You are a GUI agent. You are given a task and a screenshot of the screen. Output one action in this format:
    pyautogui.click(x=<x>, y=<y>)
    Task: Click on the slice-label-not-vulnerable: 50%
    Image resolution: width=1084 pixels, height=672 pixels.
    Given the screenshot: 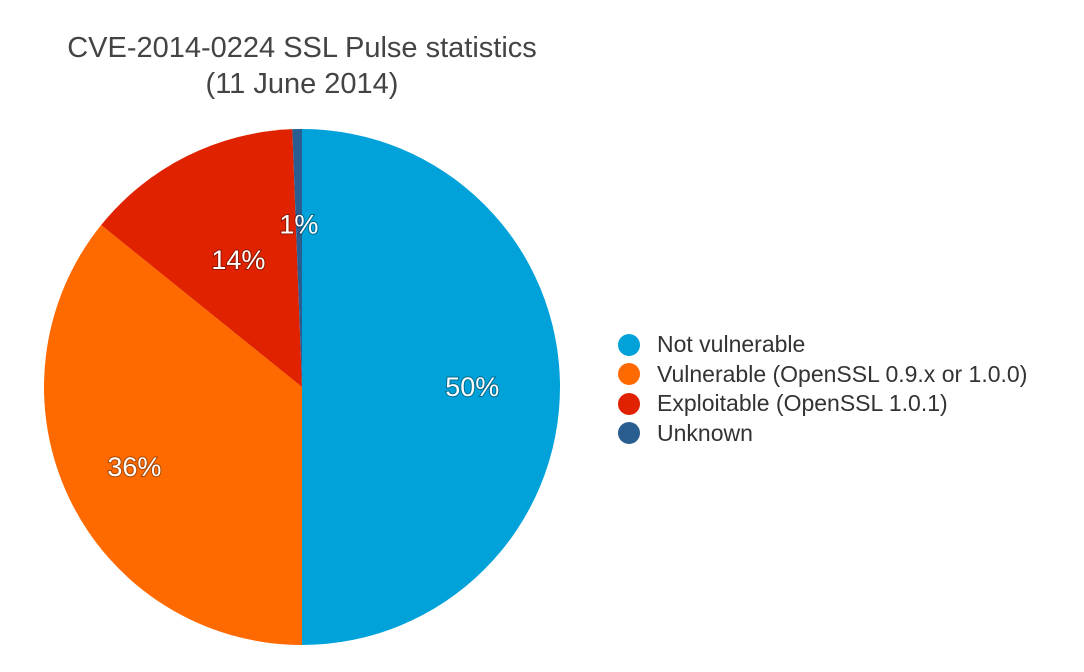 What is the action you would take?
    pyautogui.click(x=472, y=387)
    